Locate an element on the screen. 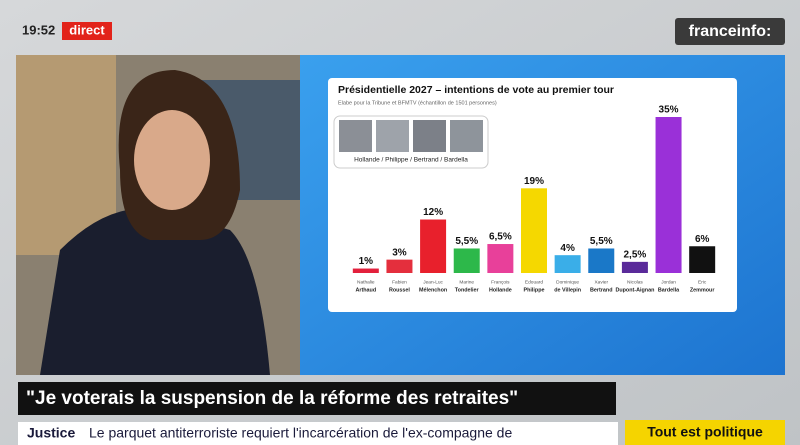 Image resolution: width=800 pixels, height=445 pixels. value-label: 12% is located at coordinates (433, 212).